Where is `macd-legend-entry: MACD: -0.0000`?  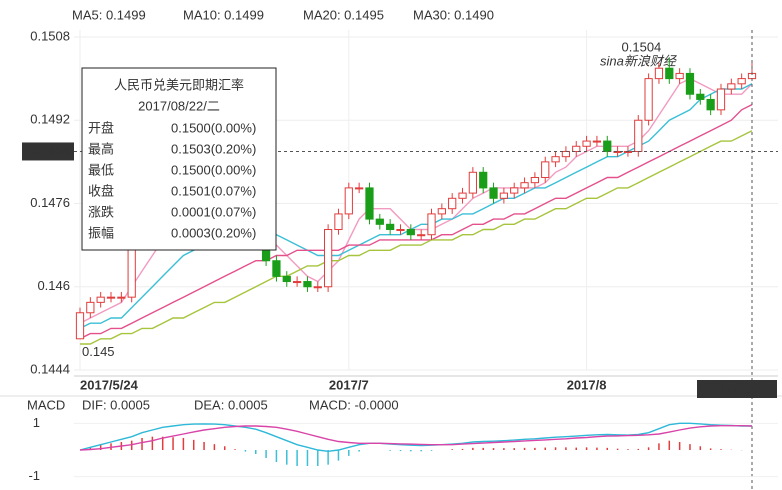 macd-legend-entry: MACD: -0.0000 is located at coordinates (354, 404).